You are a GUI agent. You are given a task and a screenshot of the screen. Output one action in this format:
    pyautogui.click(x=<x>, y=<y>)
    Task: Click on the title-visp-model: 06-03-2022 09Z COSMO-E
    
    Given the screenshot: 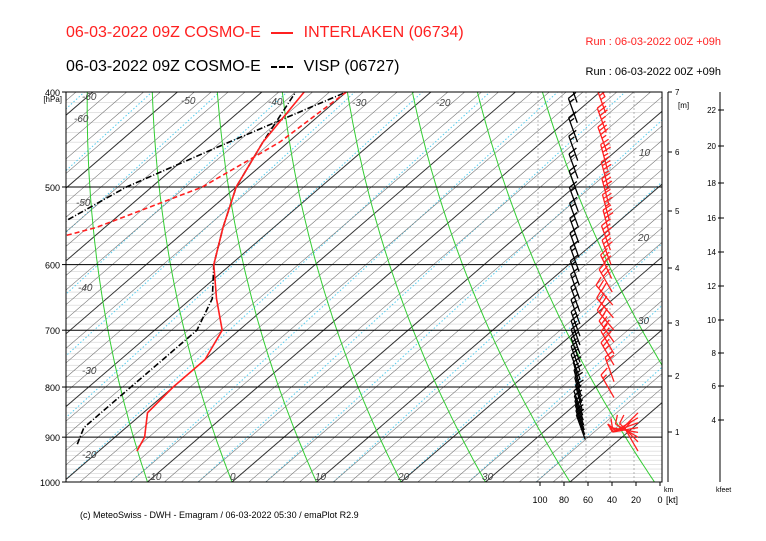 What is the action you would take?
    pyautogui.click(x=163, y=66)
    